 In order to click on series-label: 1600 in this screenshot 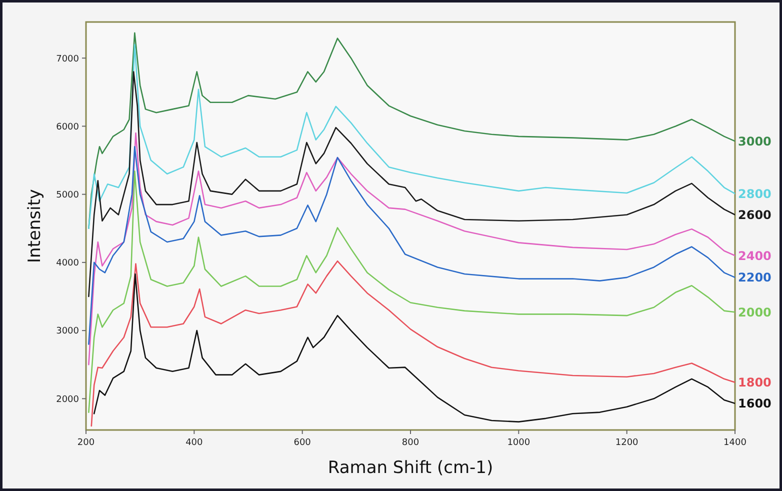, I will do `click(755, 403)`.